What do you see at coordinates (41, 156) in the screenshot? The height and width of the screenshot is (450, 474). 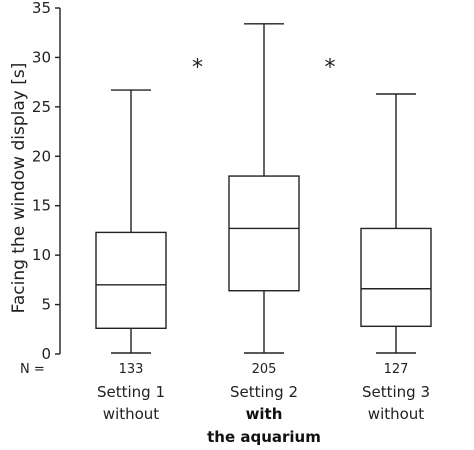 I see `y-tick-label: 20` at bounding box center [41, 156].